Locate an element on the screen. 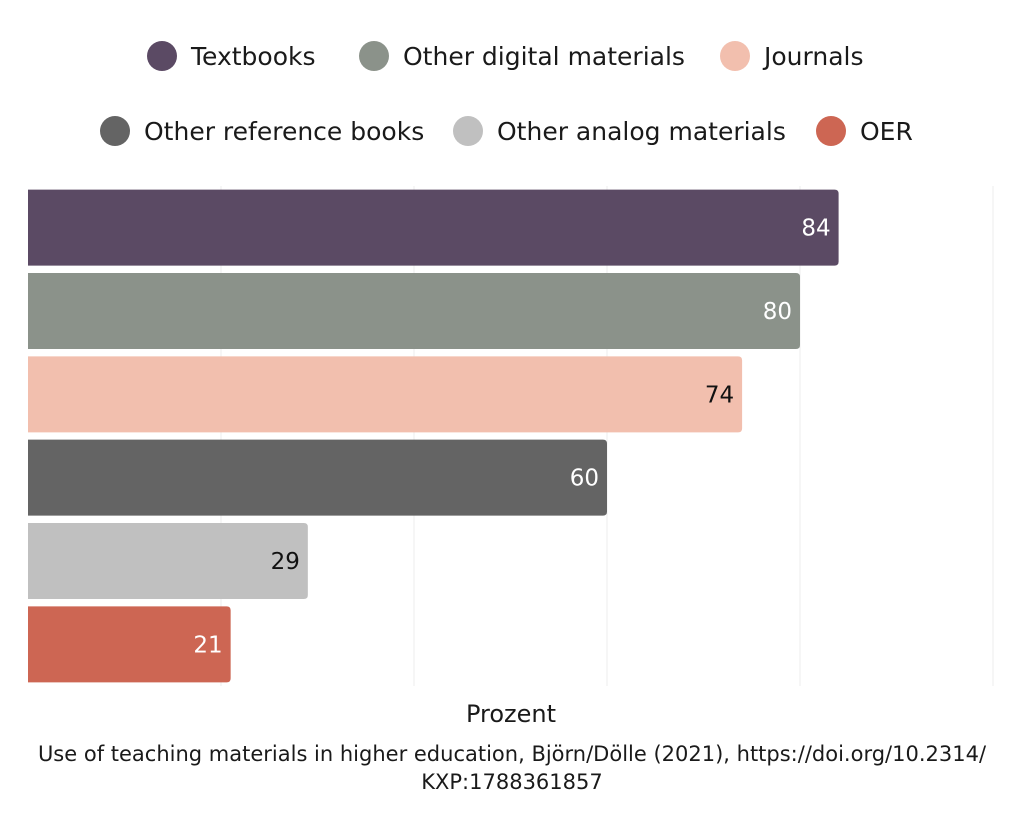 Image resolution: width=1024 pixels, height=818 pixels. bar-value-label: 84 is located at coordinates (815, 229).